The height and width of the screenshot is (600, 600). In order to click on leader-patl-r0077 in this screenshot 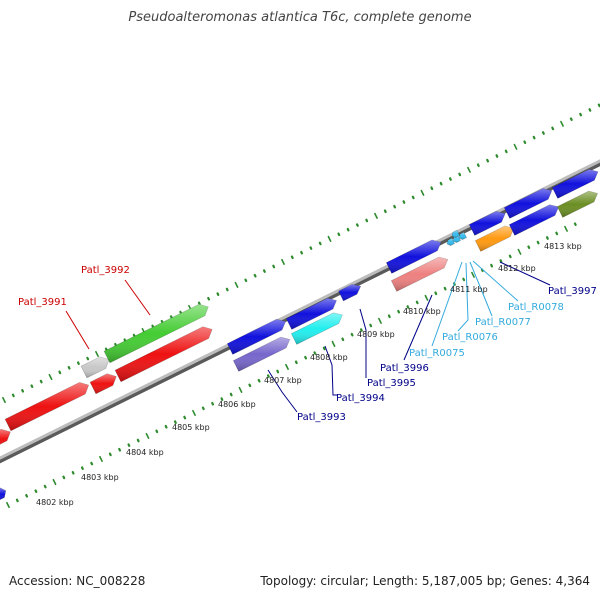, I will do `click(481, 289)`.